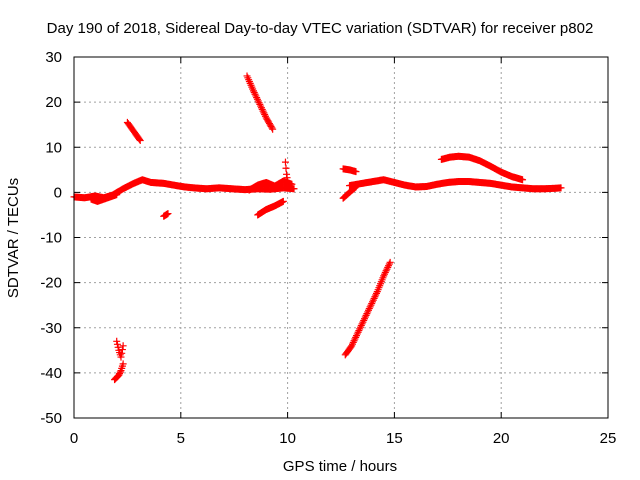 The width and height of the screenshot is (640, 480). I want to click on y-tick-label: 30, so click(53, 57).